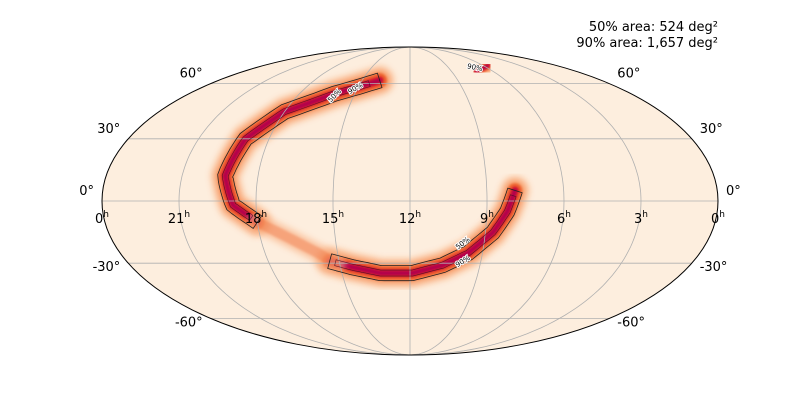  I want to click on lon-tick-label: 21h, so click(179, 218).